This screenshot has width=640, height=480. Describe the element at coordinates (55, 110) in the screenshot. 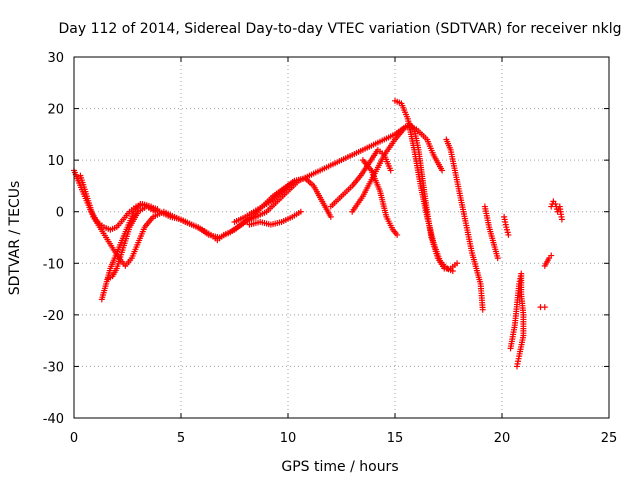

I see `y-tick-label: 20` at that location.